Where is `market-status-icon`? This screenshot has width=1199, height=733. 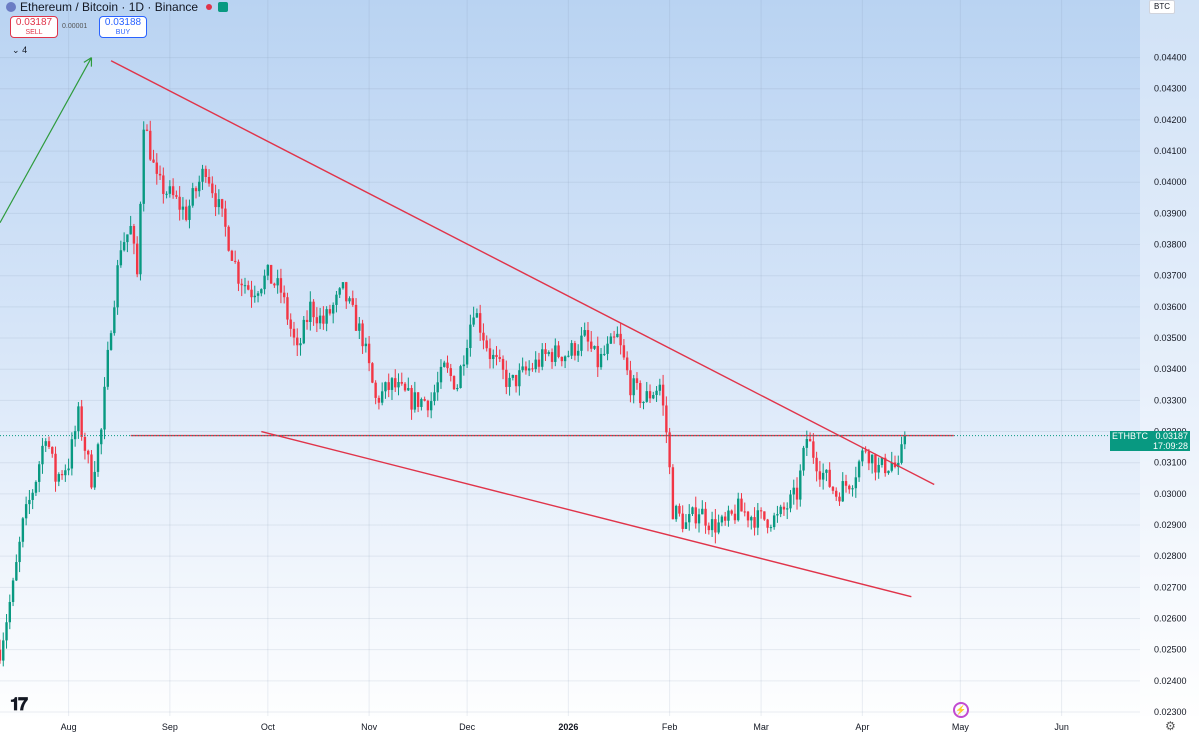
market-status-icon is located at coordinates (209, 7).